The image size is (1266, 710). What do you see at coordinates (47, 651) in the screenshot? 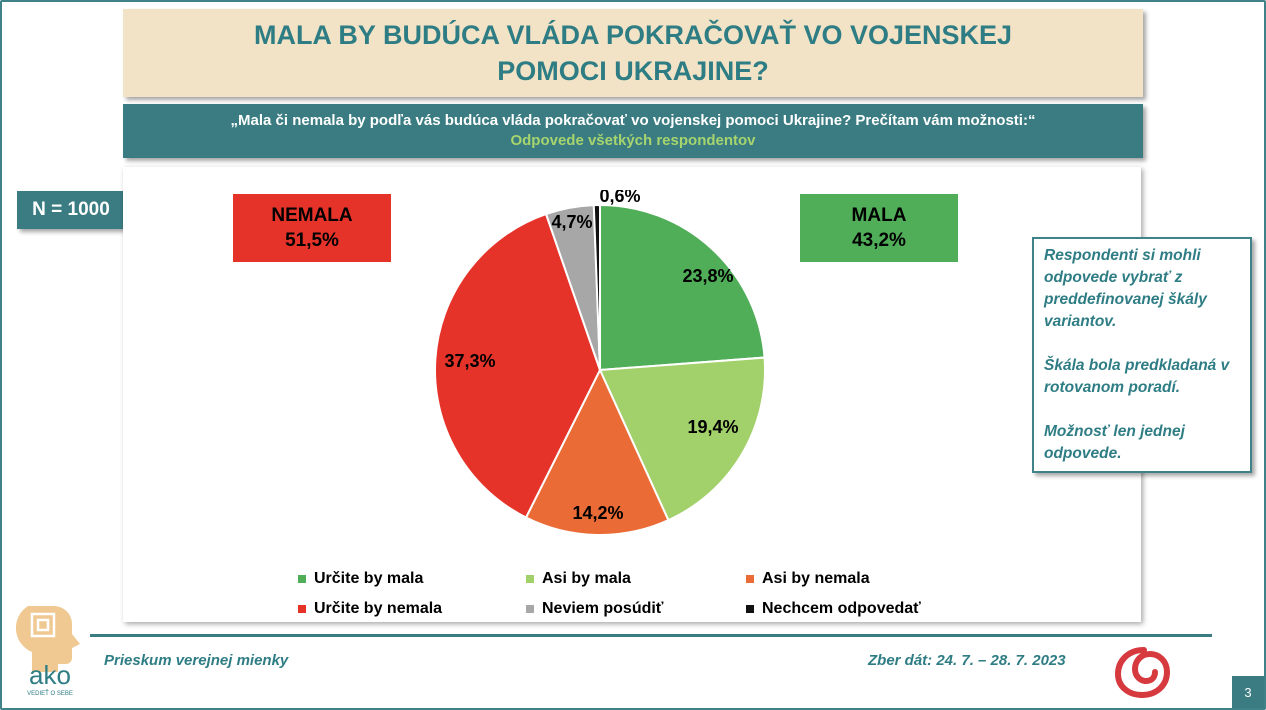
I see `ako-logo: ako VEDIEŤ O SEBE` at bounding box center [47, 651].